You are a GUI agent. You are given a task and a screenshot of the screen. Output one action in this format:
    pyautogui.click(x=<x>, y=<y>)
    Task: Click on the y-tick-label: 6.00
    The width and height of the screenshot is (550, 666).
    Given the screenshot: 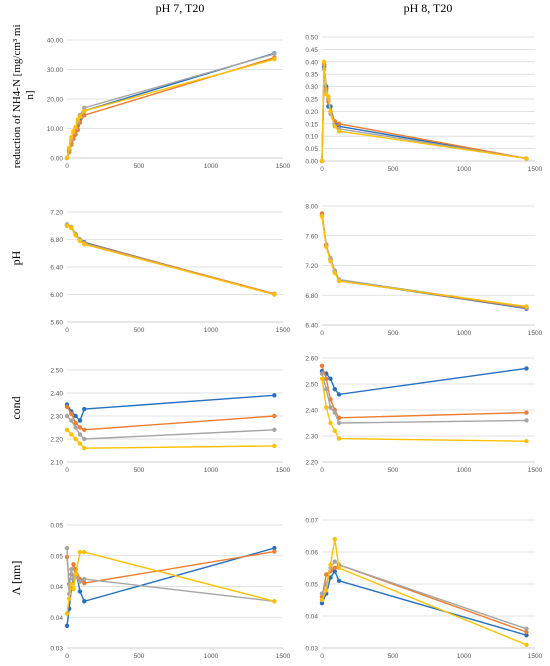 What is the action you would take?
    pyautogui.click(x=56, y=295)
    